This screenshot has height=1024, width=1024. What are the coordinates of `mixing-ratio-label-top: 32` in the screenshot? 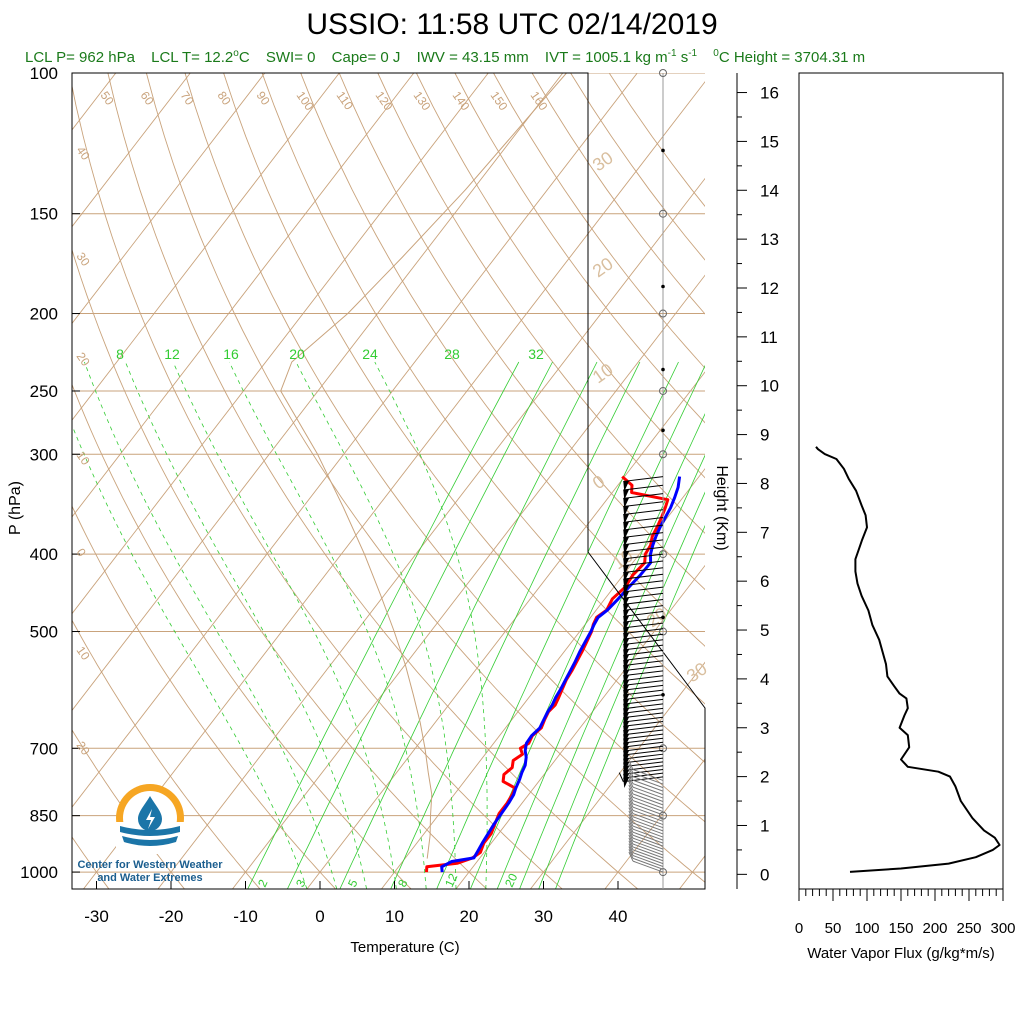 It's located at (536, 354).